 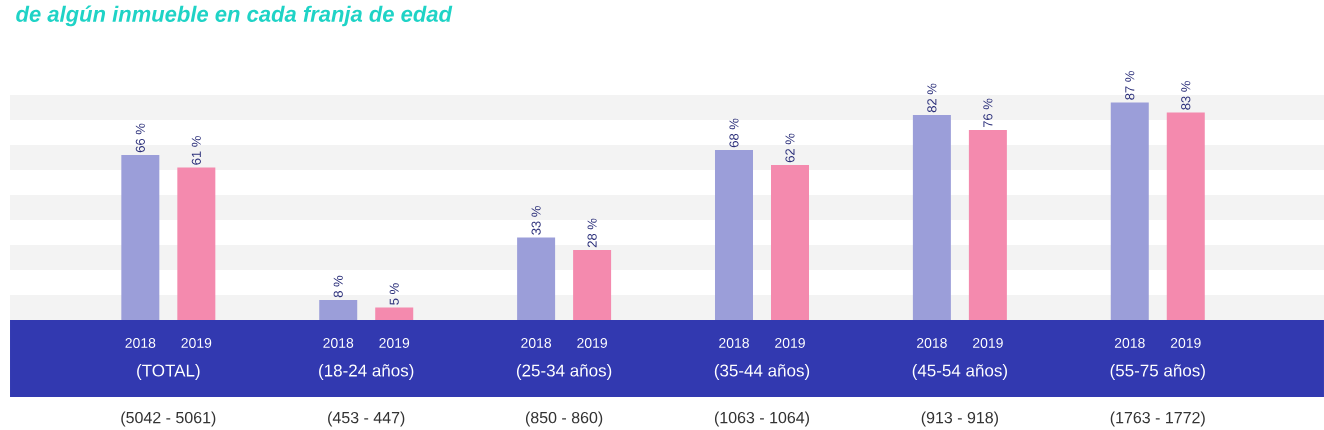 What do you see at coordinates (1157, 419) in the screenshot?
I see `text: (1763 - 1772)` at bounding box center [1157, 419].